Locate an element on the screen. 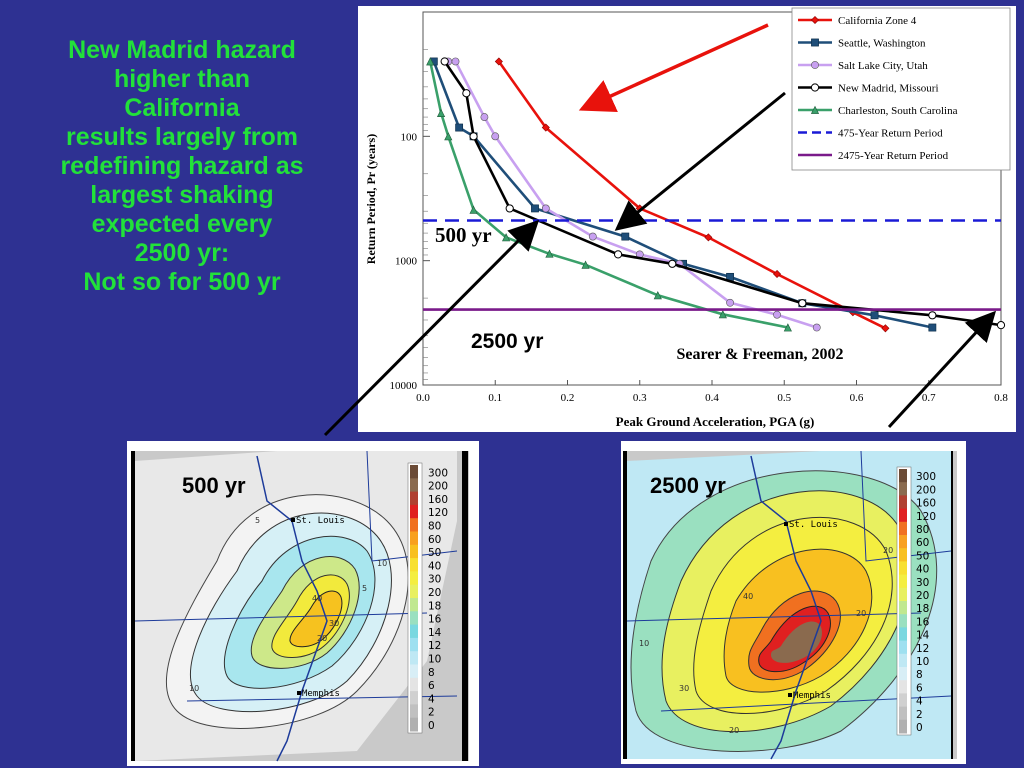 This screenshot has height=768, width=1024. colorbar-label: 50 is located at coordinates (434, 553).